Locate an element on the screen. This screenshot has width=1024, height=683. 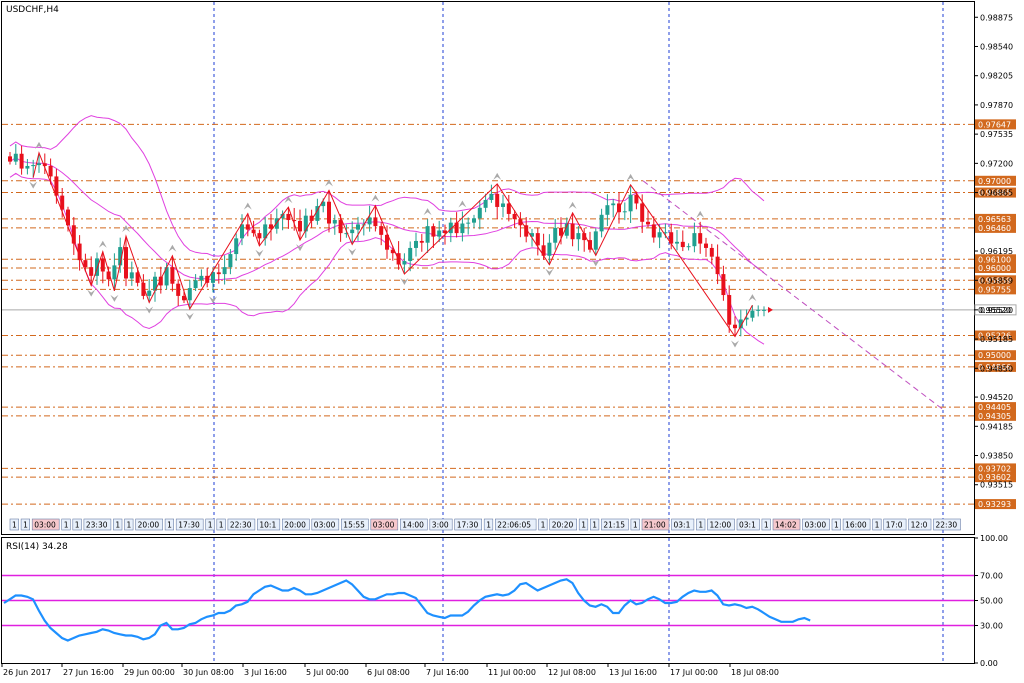
level-tag-label: 0.95859 is located at coordinates (994, 280).